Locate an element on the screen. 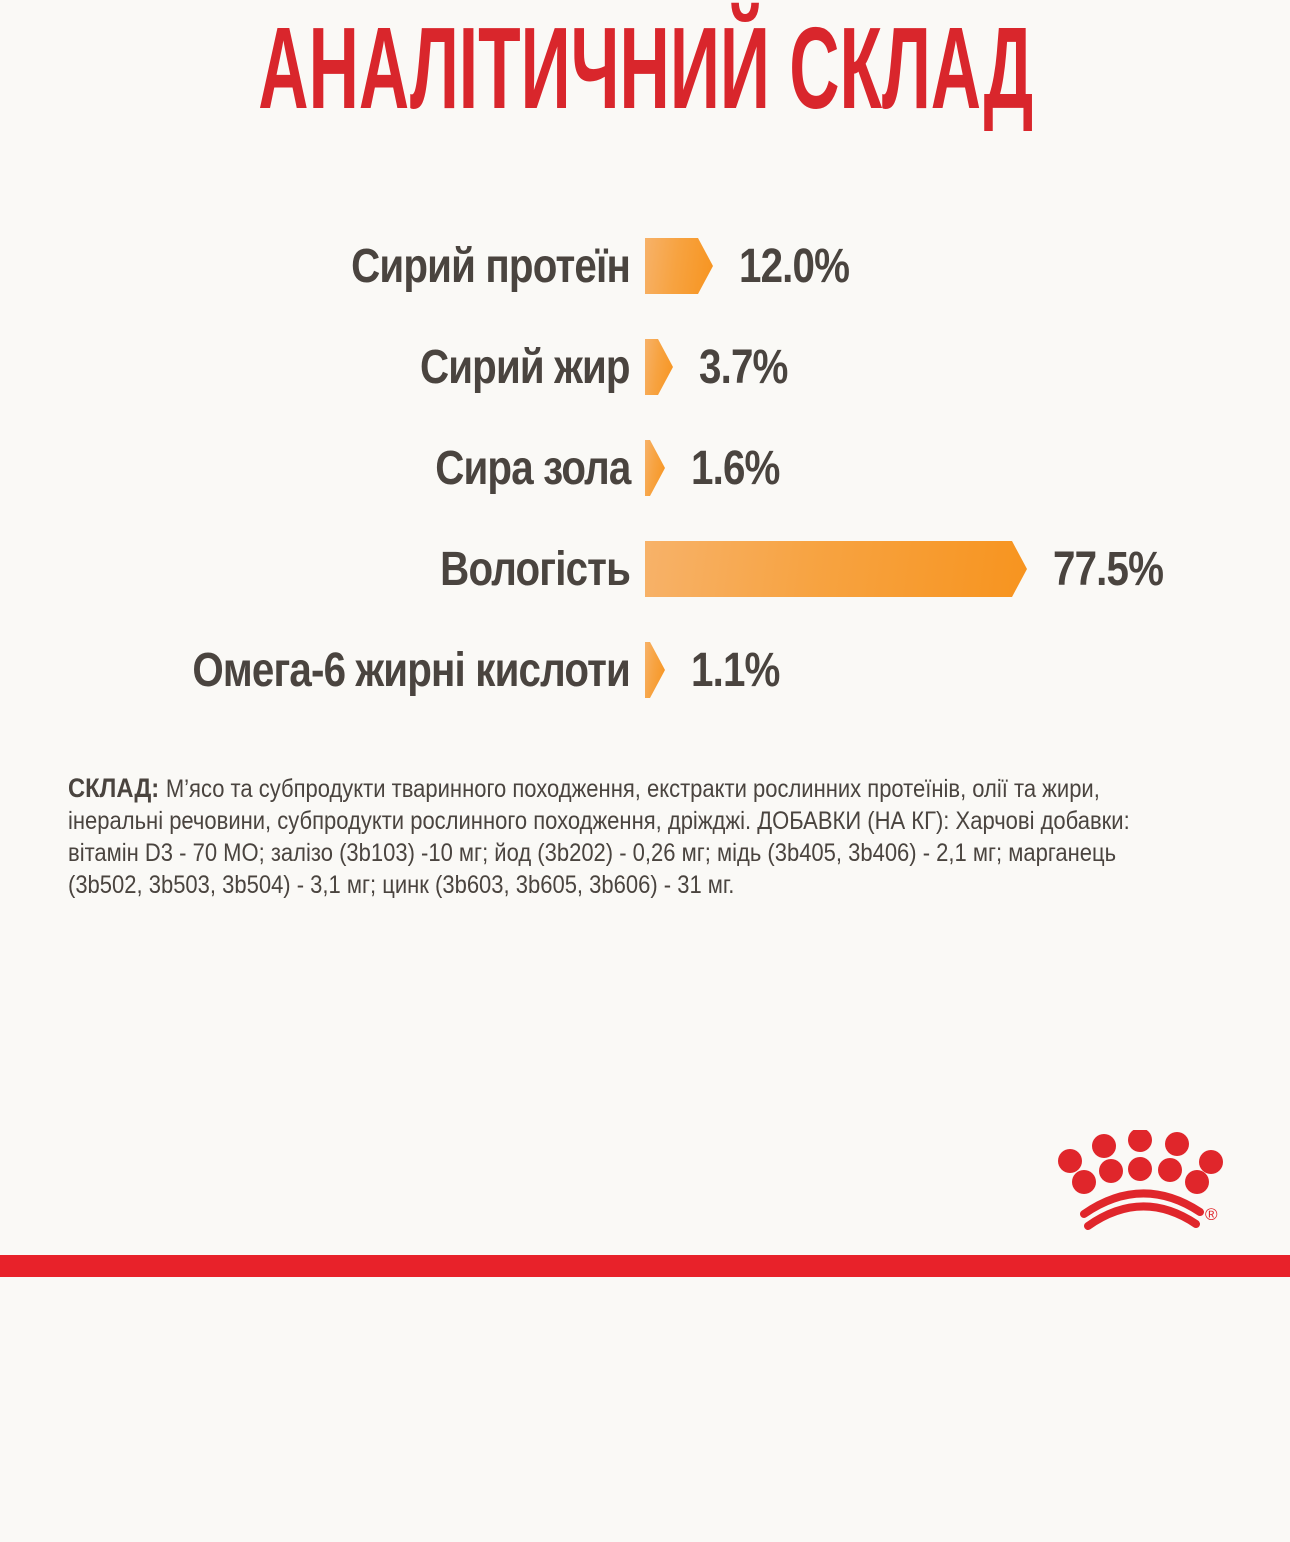 This screenshot has width=1290, height=1542. crown-dots is located at coordinates (1140, 1162).